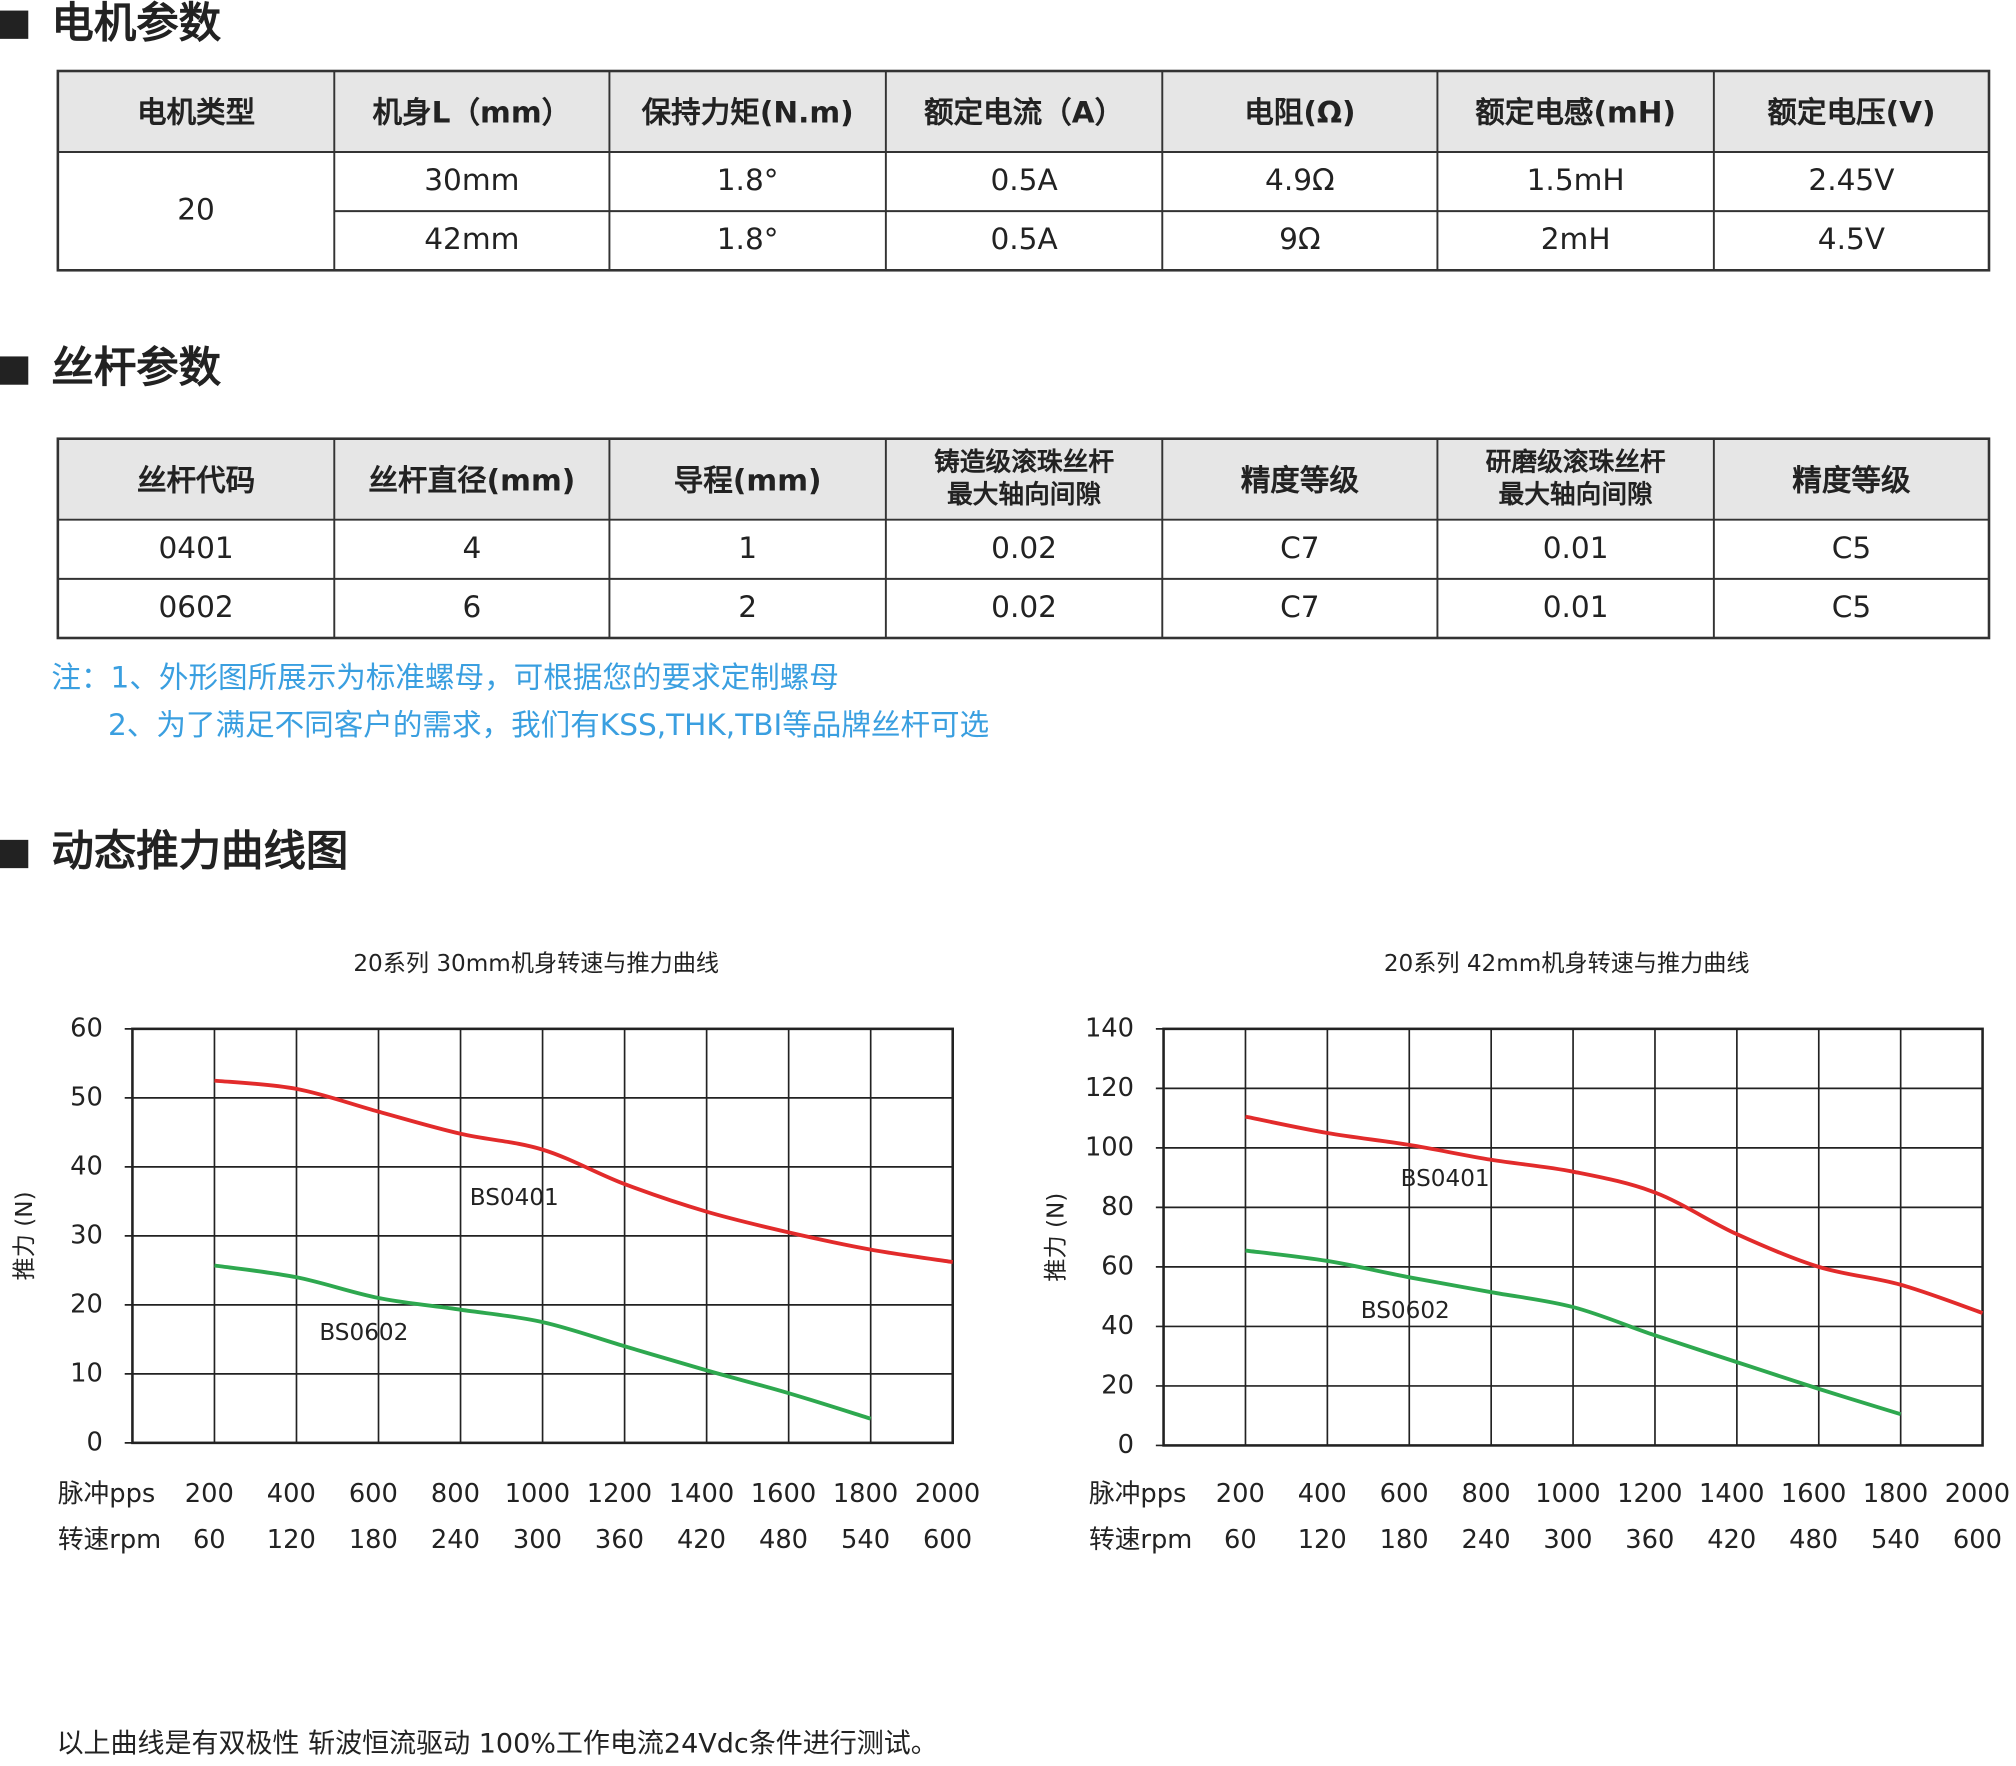 The width and height of the screenshot is (2016, 1766). What do you see at coordinates (1109, 1088) in the screenshot?
I see `y-tick-label: 120` at bounding box center [1109, 1088].